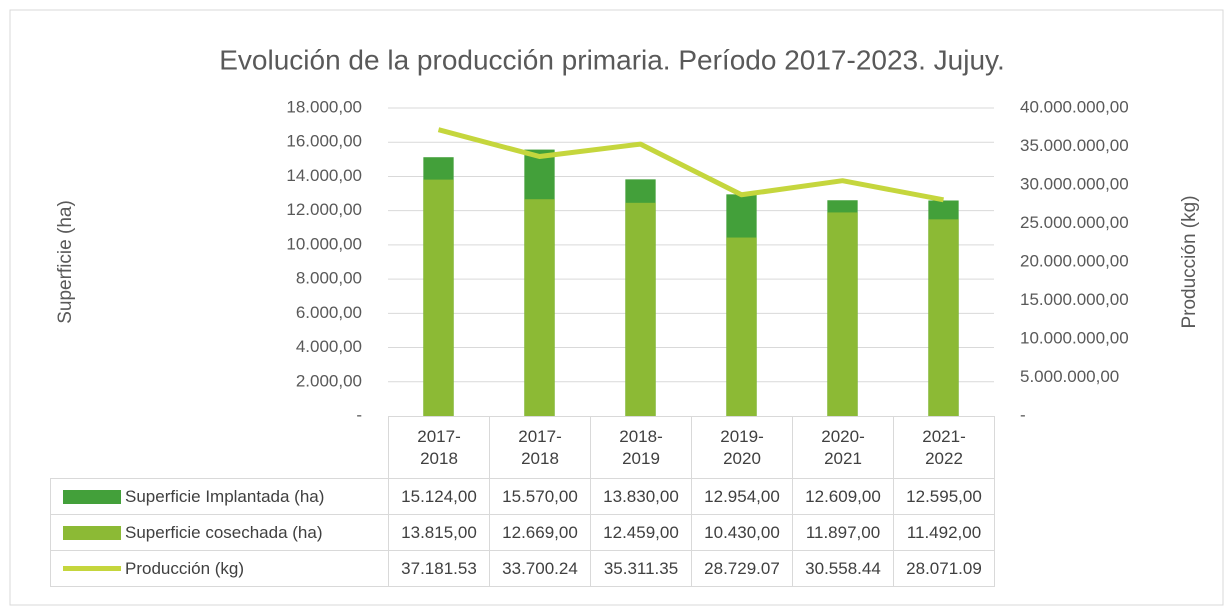  What do you see at coordinates (185, 568) in the screenshot?
I see `legend-label: Producción (kg)` at bounding box center [185, 568].